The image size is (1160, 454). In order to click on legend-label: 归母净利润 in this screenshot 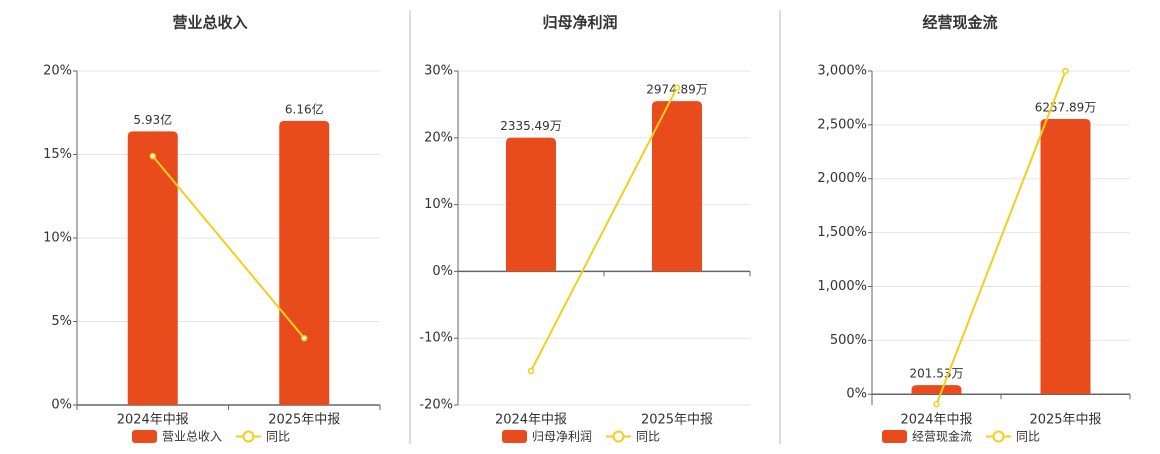, I will do `click(562, 437)`.